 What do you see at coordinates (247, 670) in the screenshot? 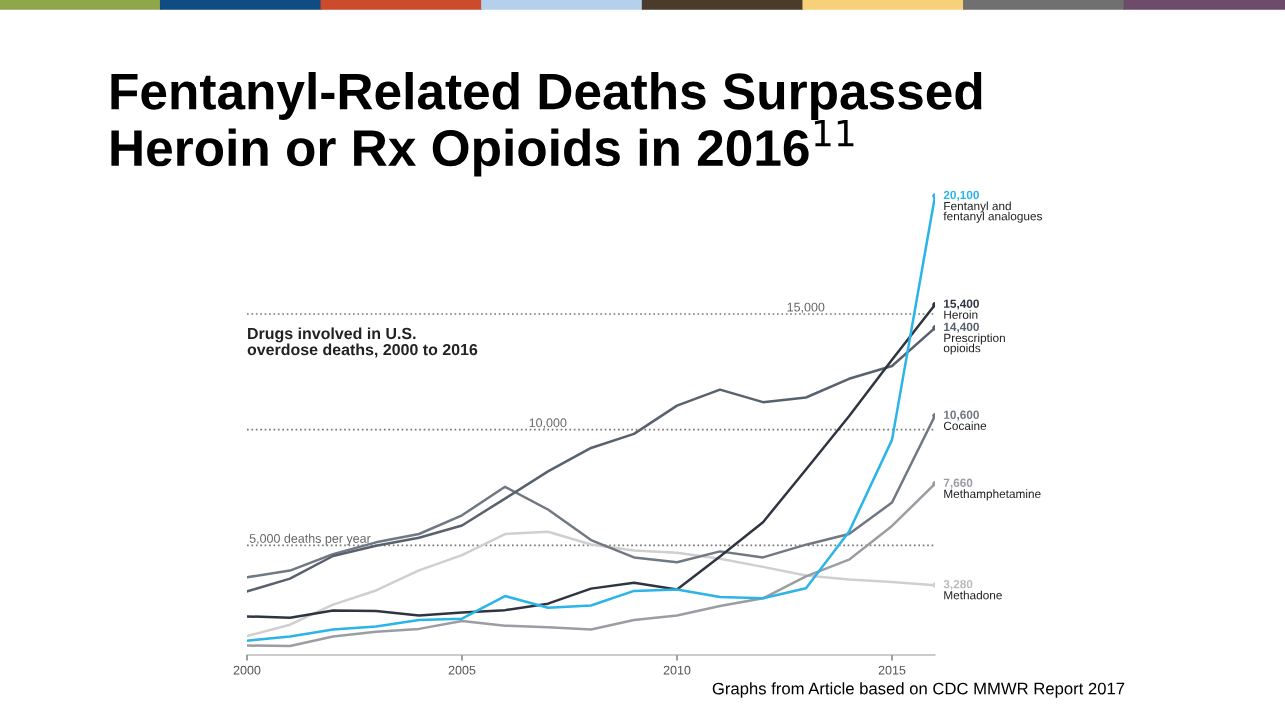
I see `x-tick-label: 2000` at bounding box center [247, 670].